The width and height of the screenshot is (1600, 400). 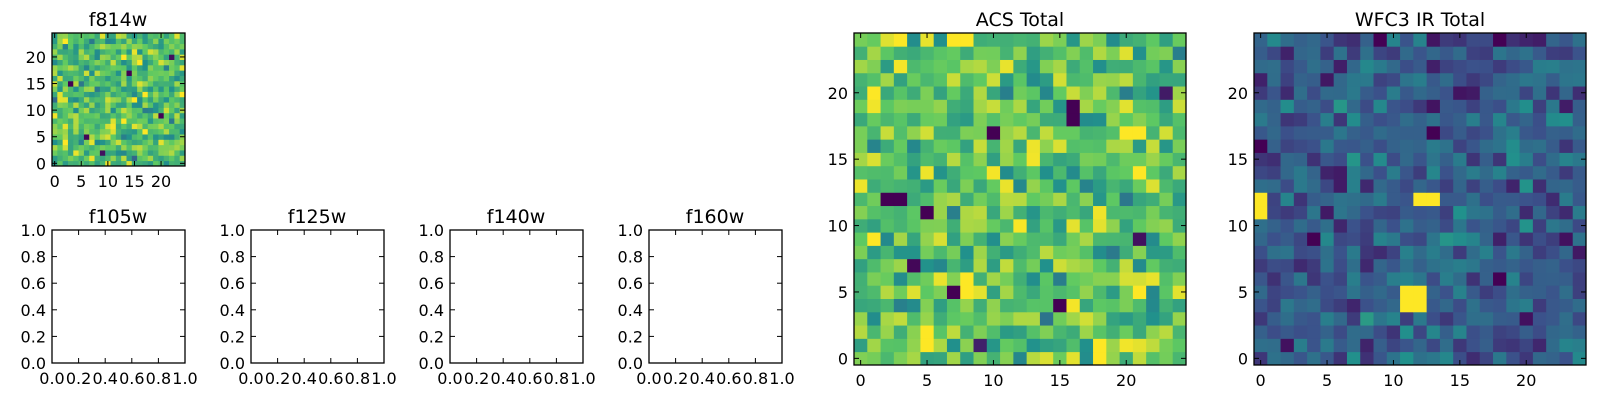 What do you see at coordinates (134, 181) in the screenshot?
I see `x-tick-label: 15` at bounding box center [134, 181].